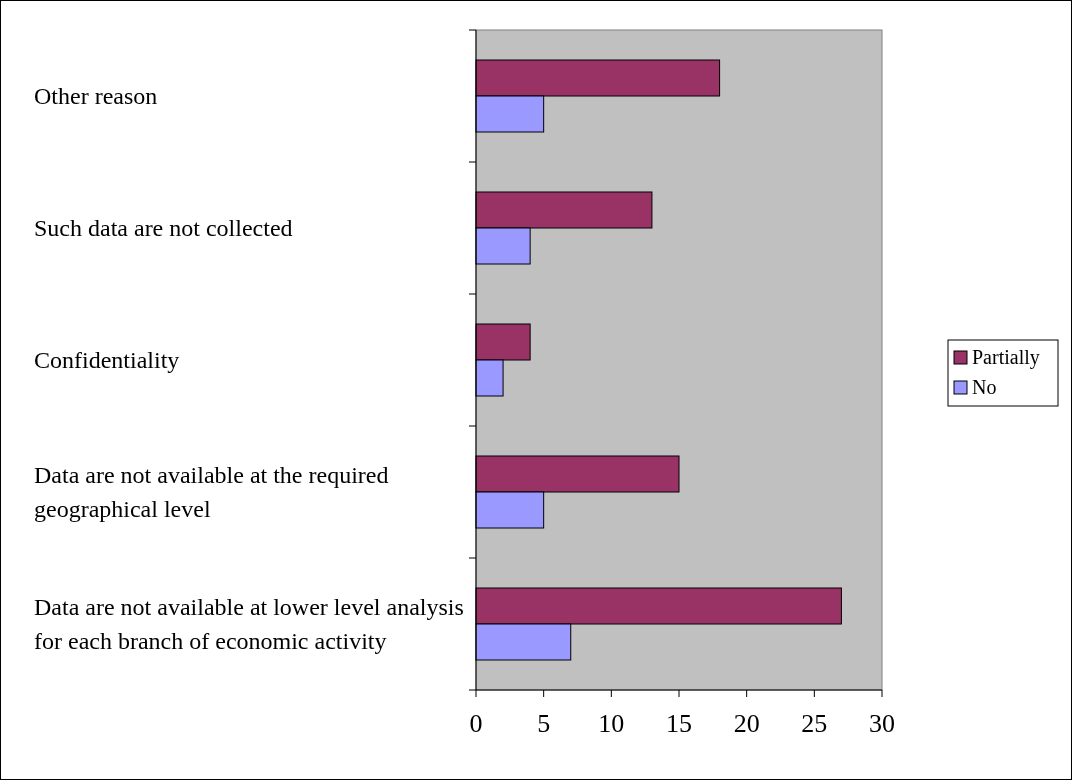 This screenshot has width=1072, height=780. What do you see at coordinates (746, 723) in the screenshot?
I see `x-tick-label: 20` at bounding box center [746, 723].